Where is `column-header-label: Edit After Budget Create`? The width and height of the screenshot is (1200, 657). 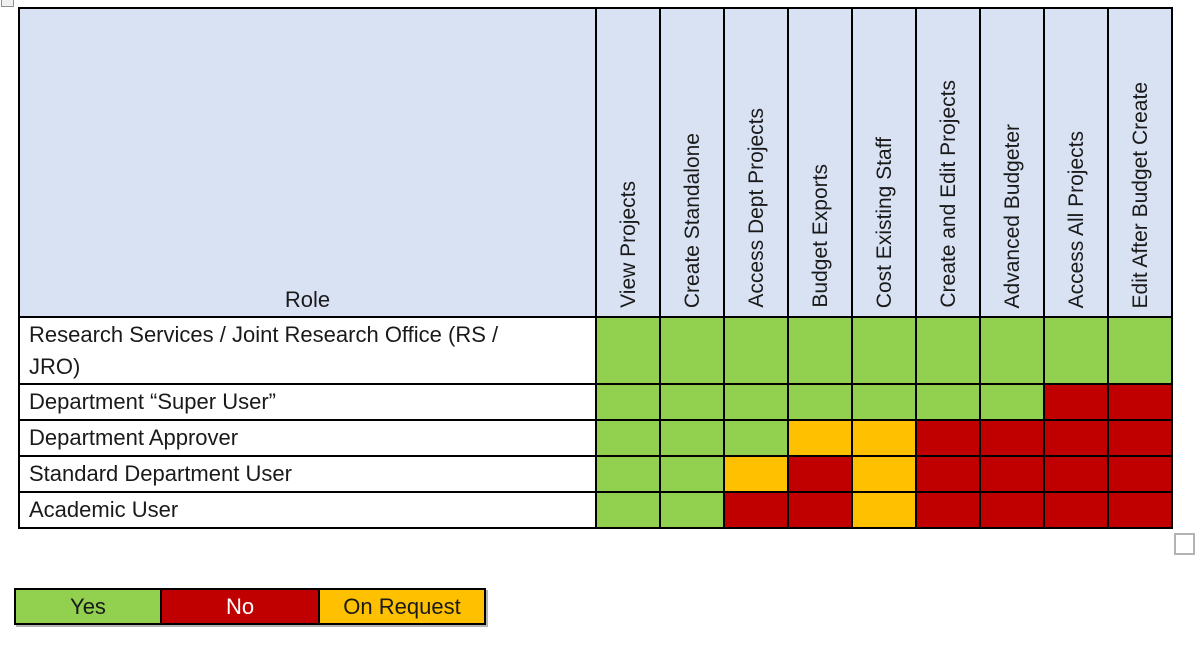
column-header-label: Edit After Budget Create is located at coordinates (1140, 194).